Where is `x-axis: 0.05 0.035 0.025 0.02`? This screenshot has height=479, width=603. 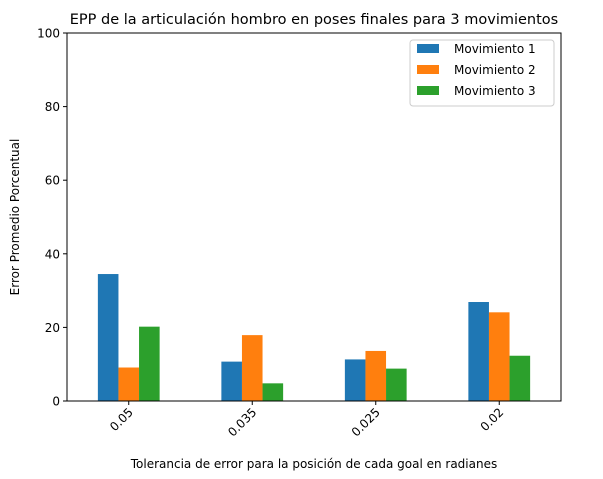 x-axis: 0.05 0.035 0.025 0.02 is located at coordinates (306, 420).